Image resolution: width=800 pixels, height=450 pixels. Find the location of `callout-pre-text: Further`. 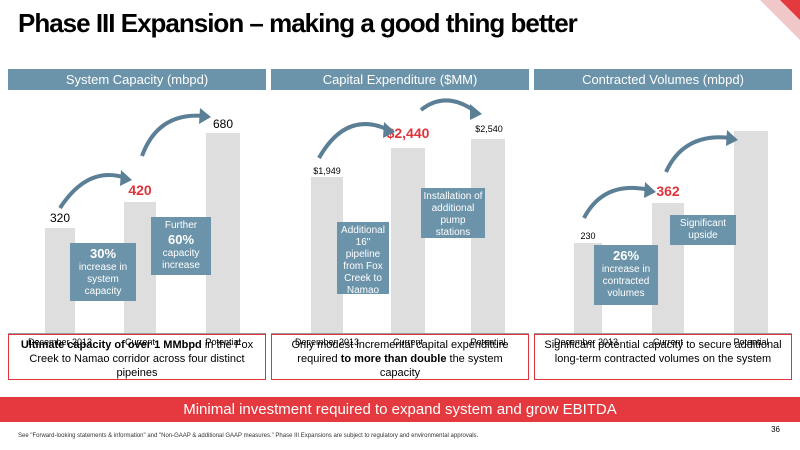

callout-pre-text: Further is located at coordinates (181, 225).